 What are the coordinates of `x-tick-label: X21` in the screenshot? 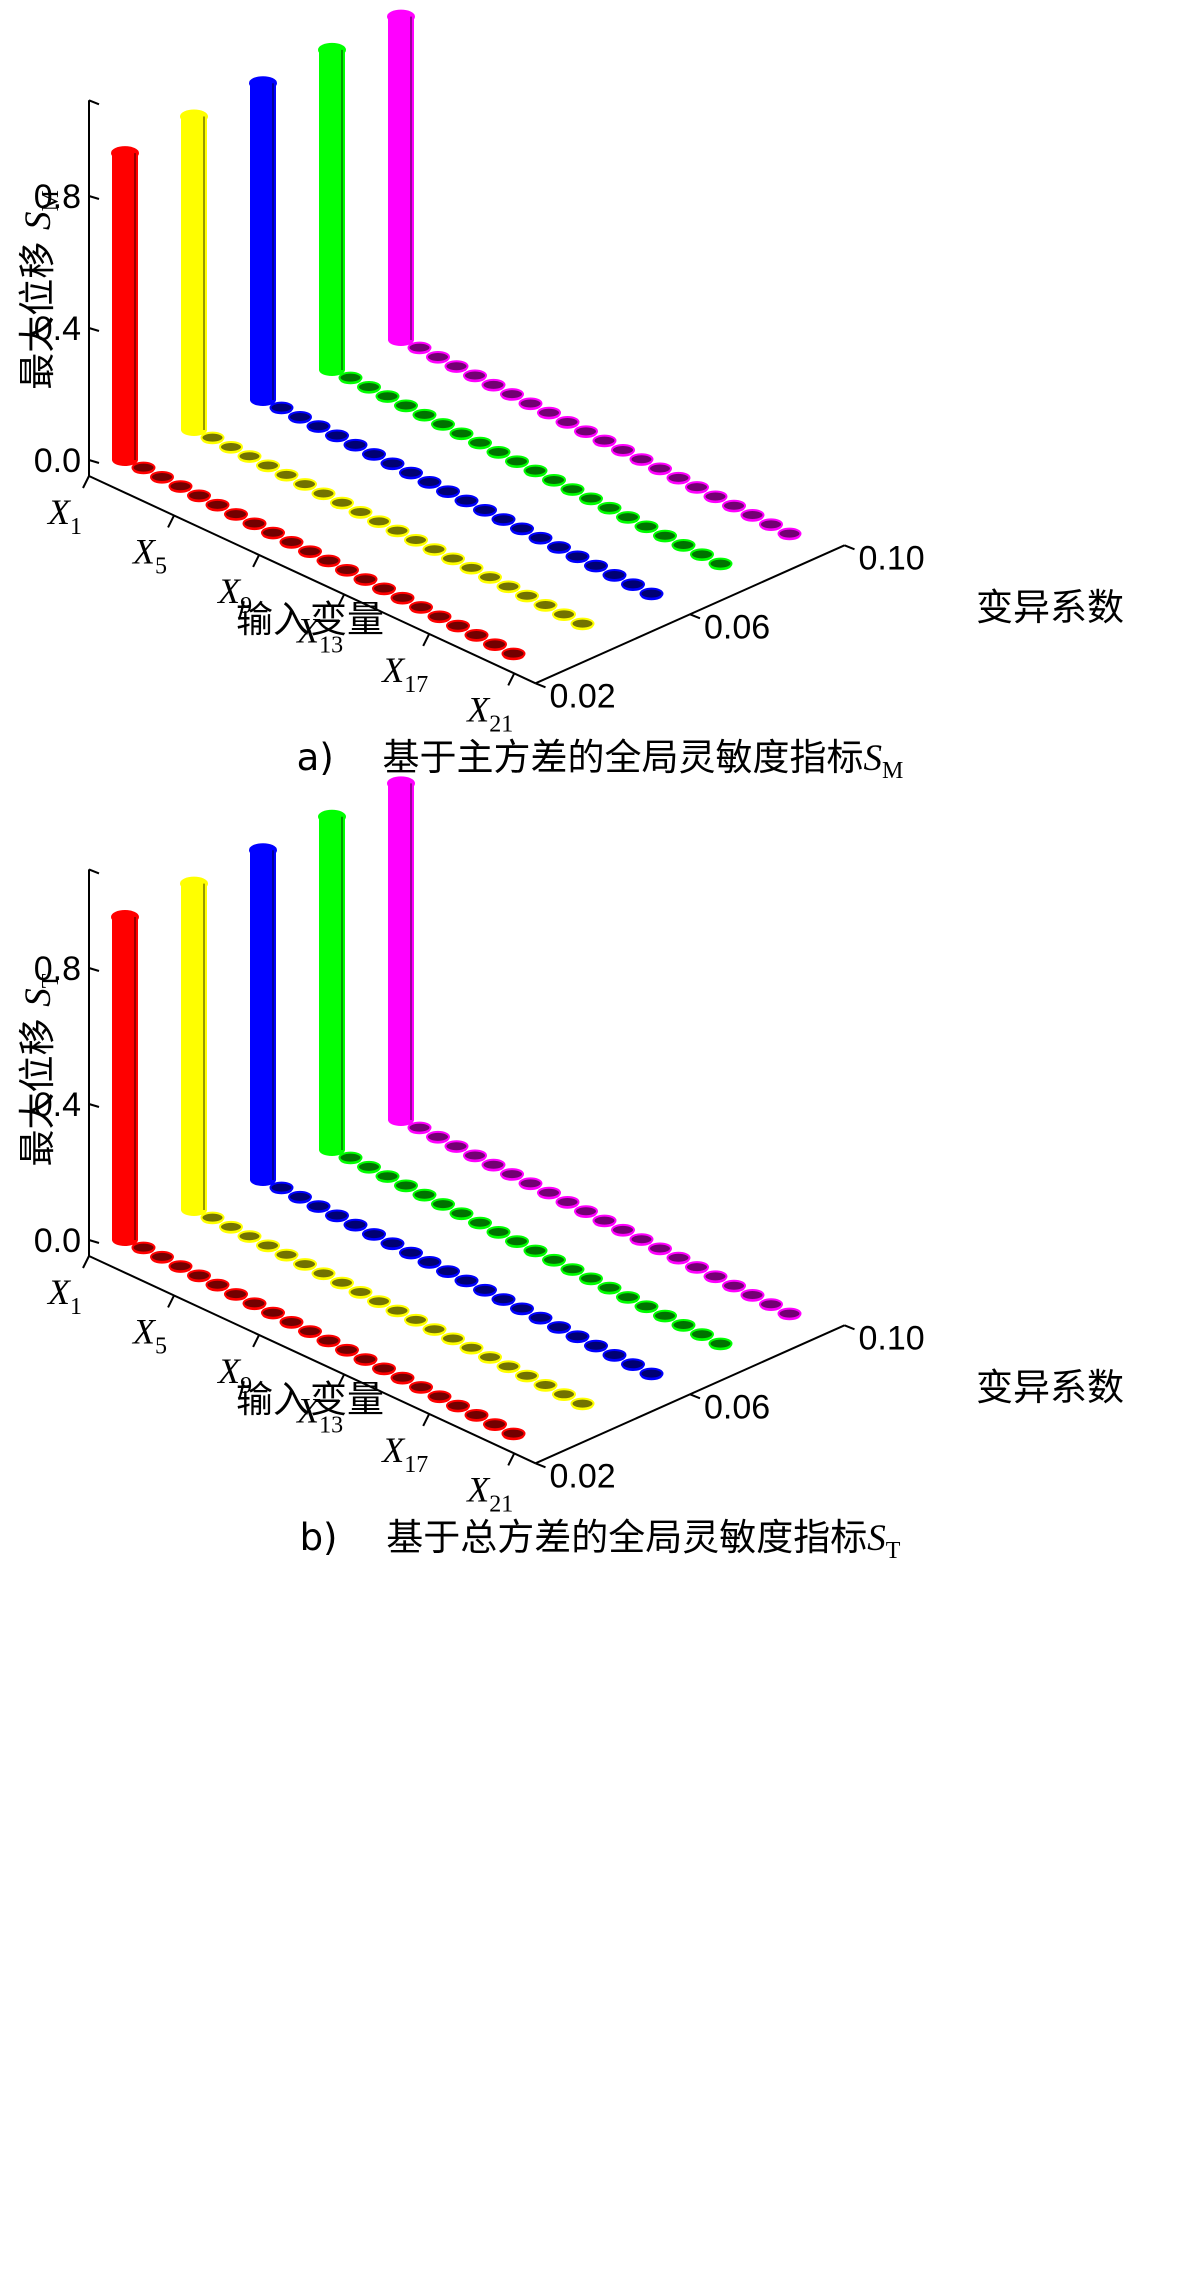 It's located at (489, 713).